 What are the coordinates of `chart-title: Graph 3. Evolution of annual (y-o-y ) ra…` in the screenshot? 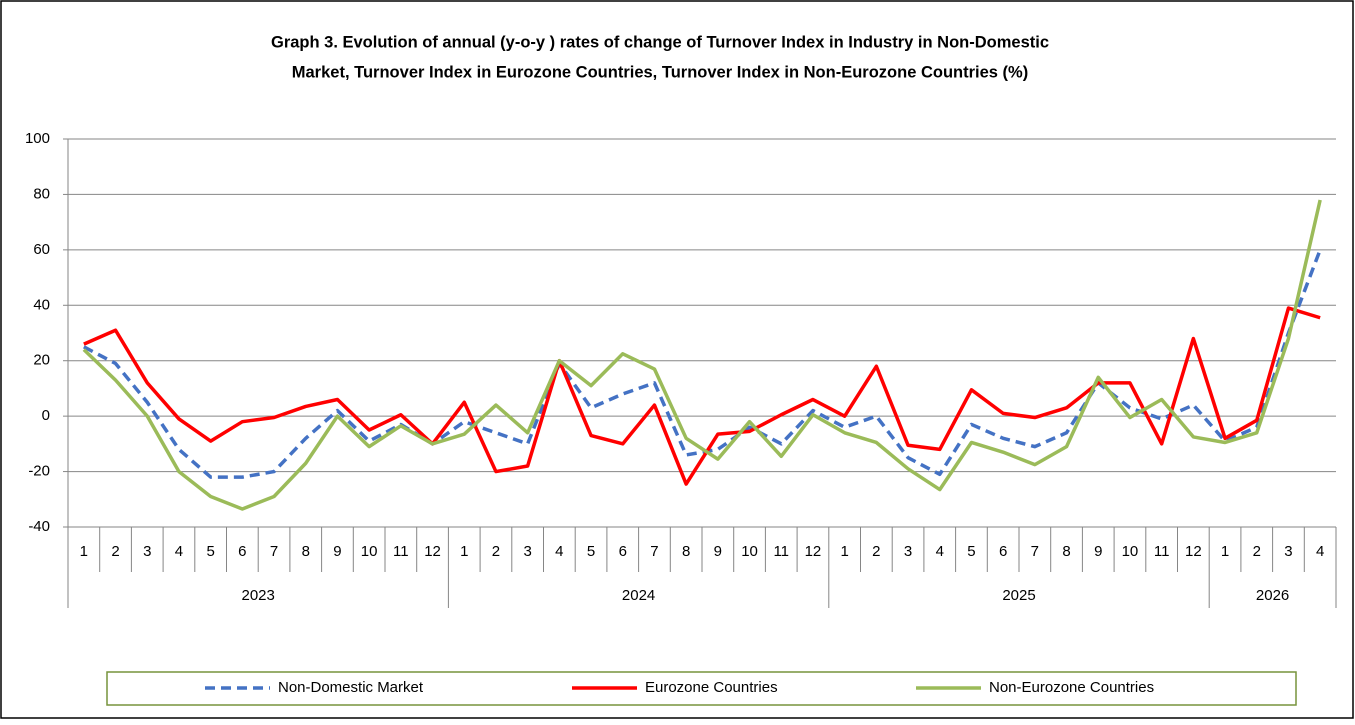 It's located at (660, 42).